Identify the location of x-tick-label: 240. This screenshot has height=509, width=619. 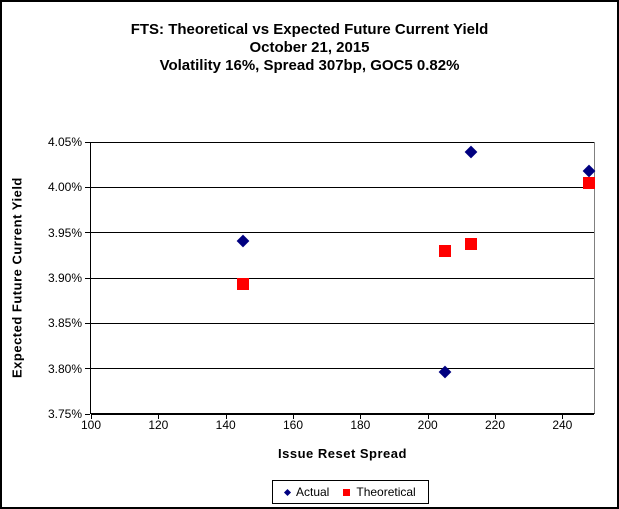
(562, 425).